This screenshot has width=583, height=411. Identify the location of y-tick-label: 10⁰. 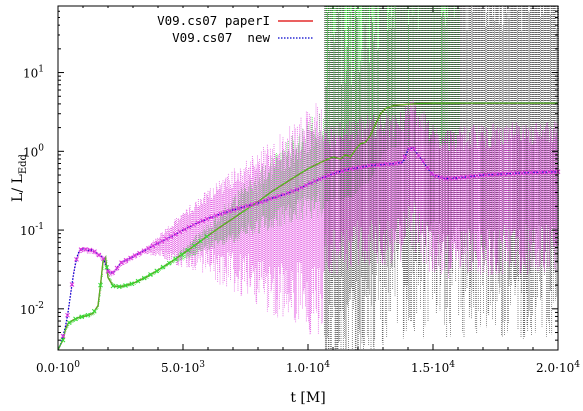
(33, 151).